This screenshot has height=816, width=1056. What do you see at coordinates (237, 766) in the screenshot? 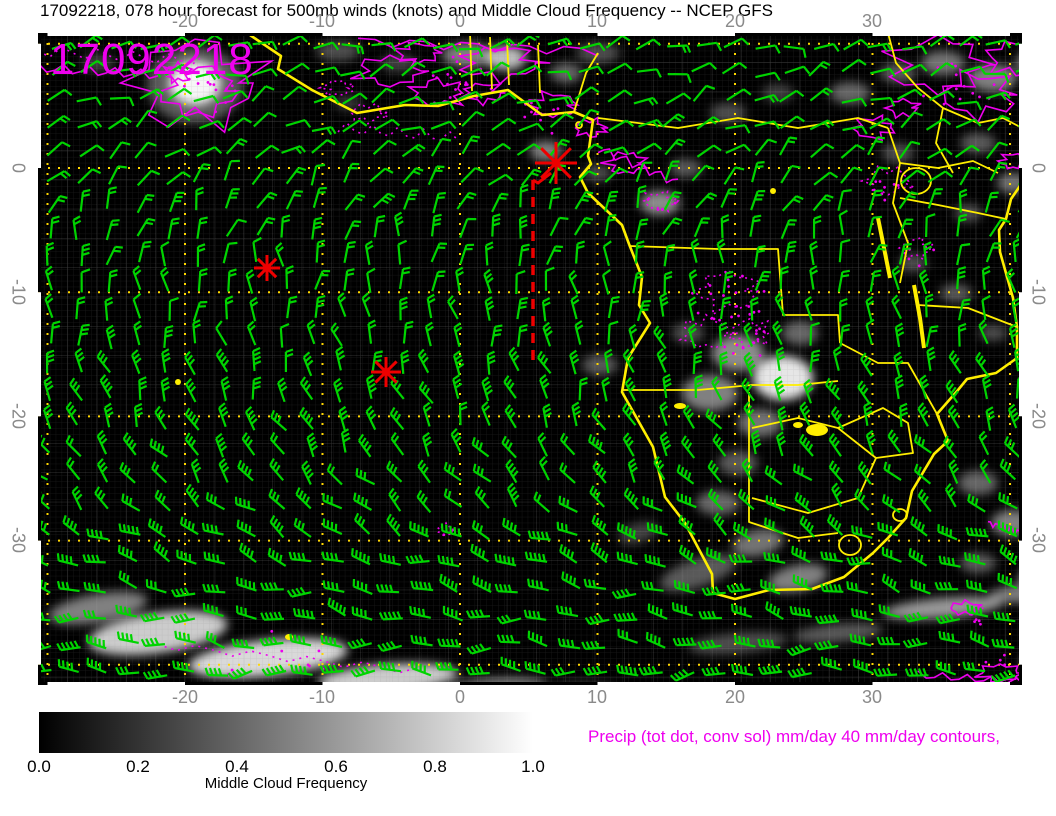
I see `colorbar-tick-label: 0.4` at bounding box center [237, 766].